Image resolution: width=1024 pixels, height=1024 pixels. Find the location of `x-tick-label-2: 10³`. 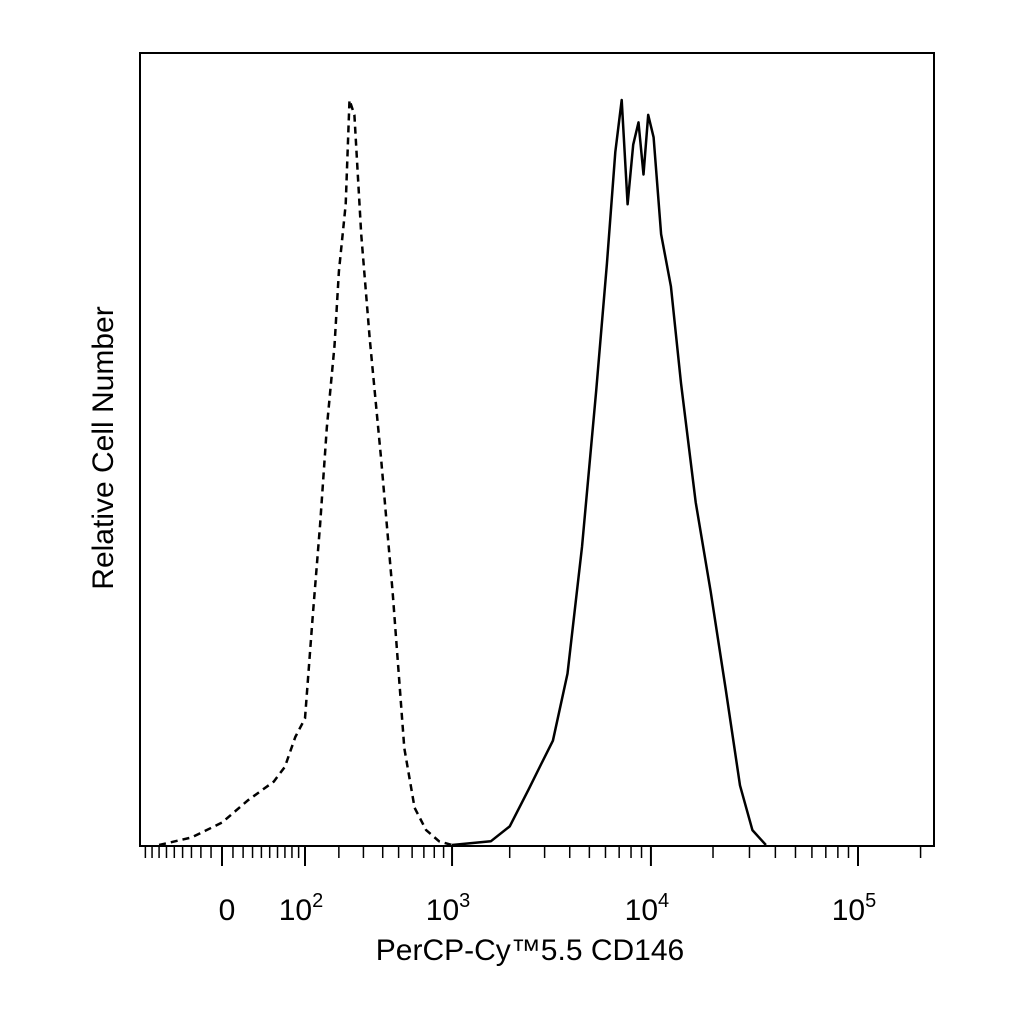

x-tick-label-2: 10³ is located at coordinates (448, 908).